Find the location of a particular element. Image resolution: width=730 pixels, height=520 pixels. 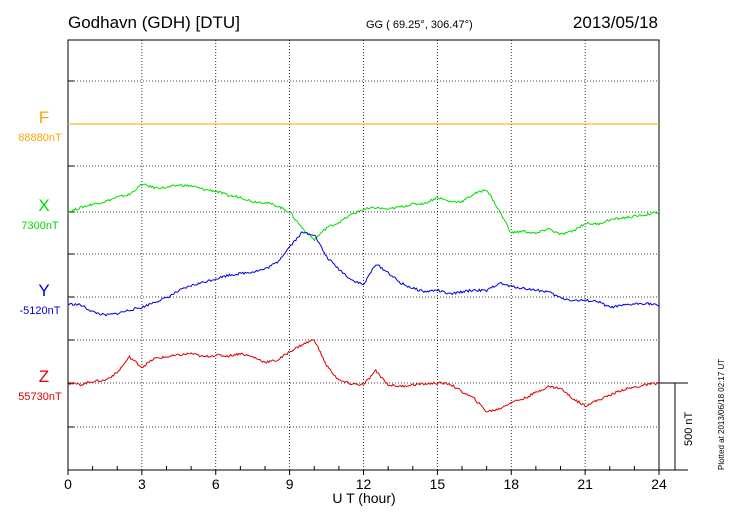

x-tick-label: 24 is located at coordinates (659, 484).